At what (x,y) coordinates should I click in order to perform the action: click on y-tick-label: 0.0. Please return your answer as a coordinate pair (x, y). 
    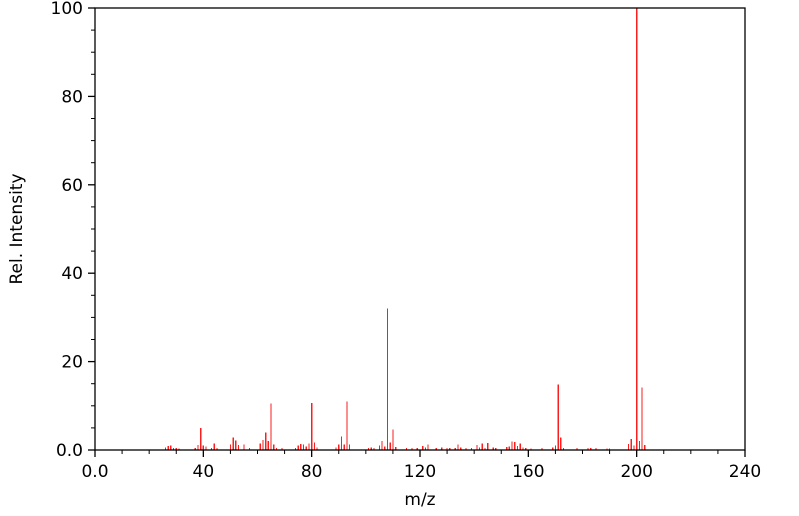
    Looking at the image, I should click on (69, 451).